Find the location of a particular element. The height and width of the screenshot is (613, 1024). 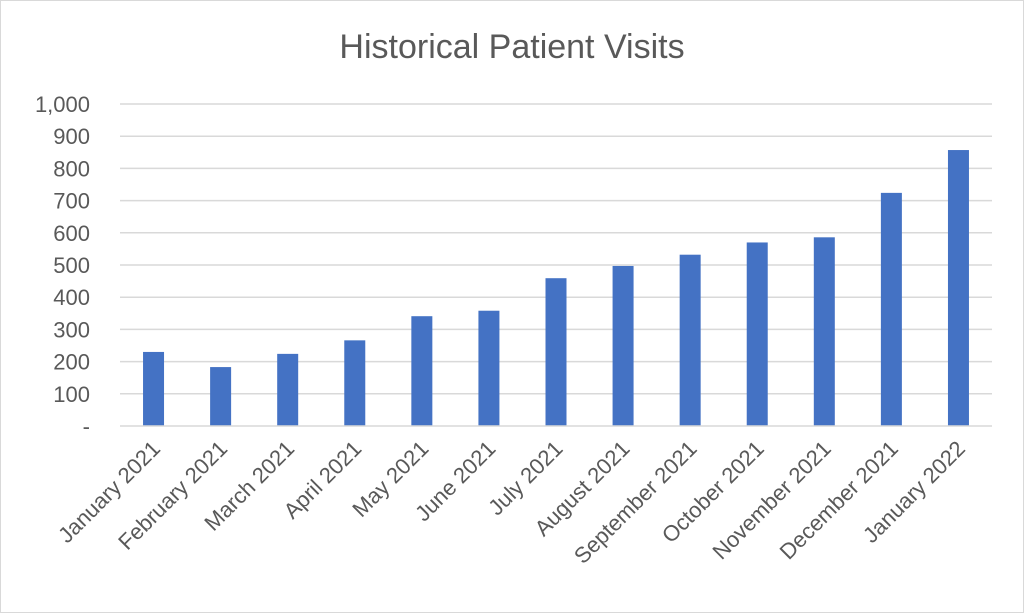

y-tick-label: 800 is located at coordinates (71, 168).